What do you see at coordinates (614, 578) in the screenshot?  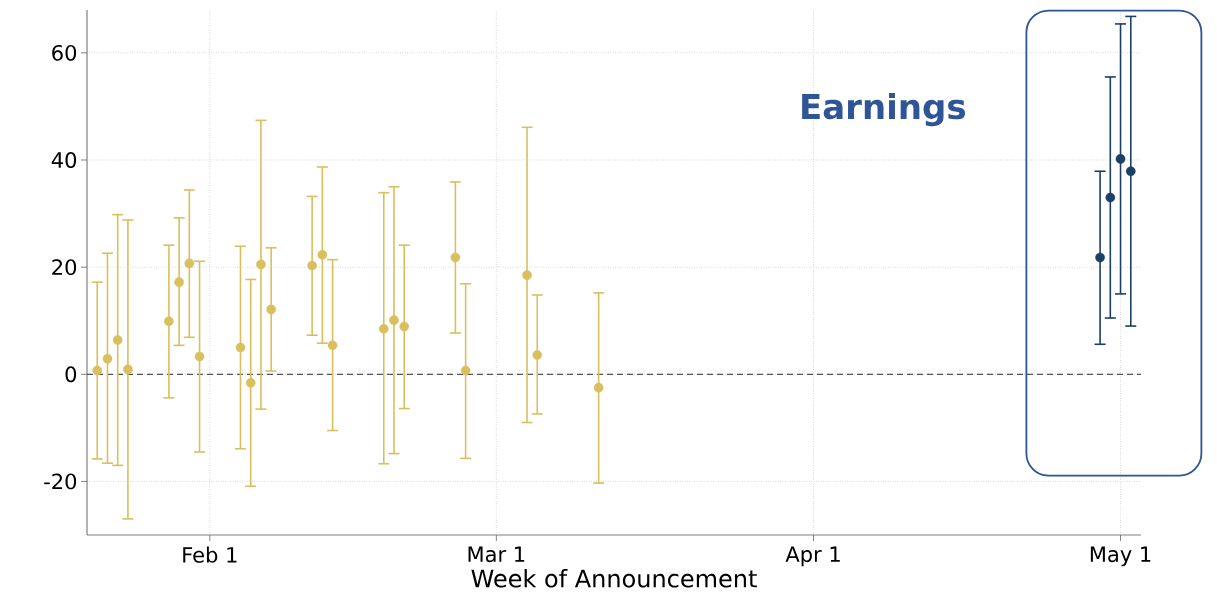 I see `x-axis-title: Week of Announcement` at bounding box center [614, 578].